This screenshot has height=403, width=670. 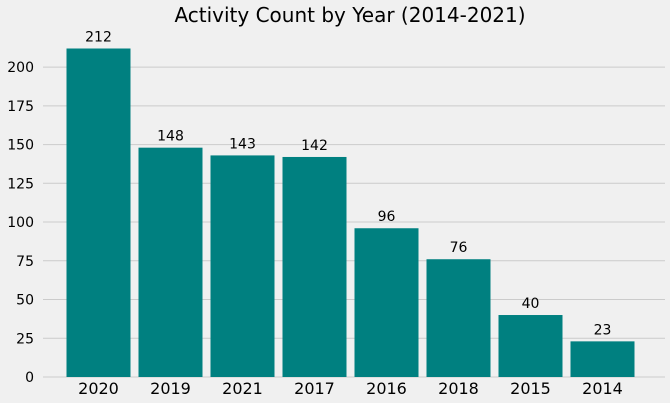 I want to click on y-tick-label: 75, so click(x=25, y=262).